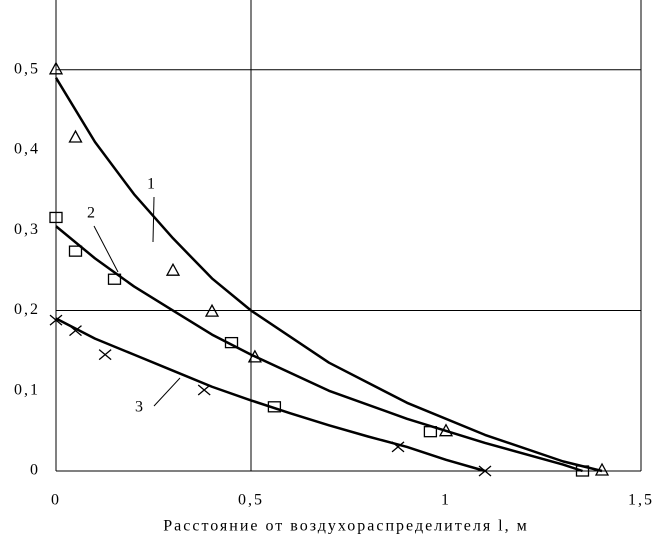 This screenshot has height=542, width=655. Describe the element at coordinates (251, 500) in the screenshot. I see `x-tick-label: 0,5` at that location.